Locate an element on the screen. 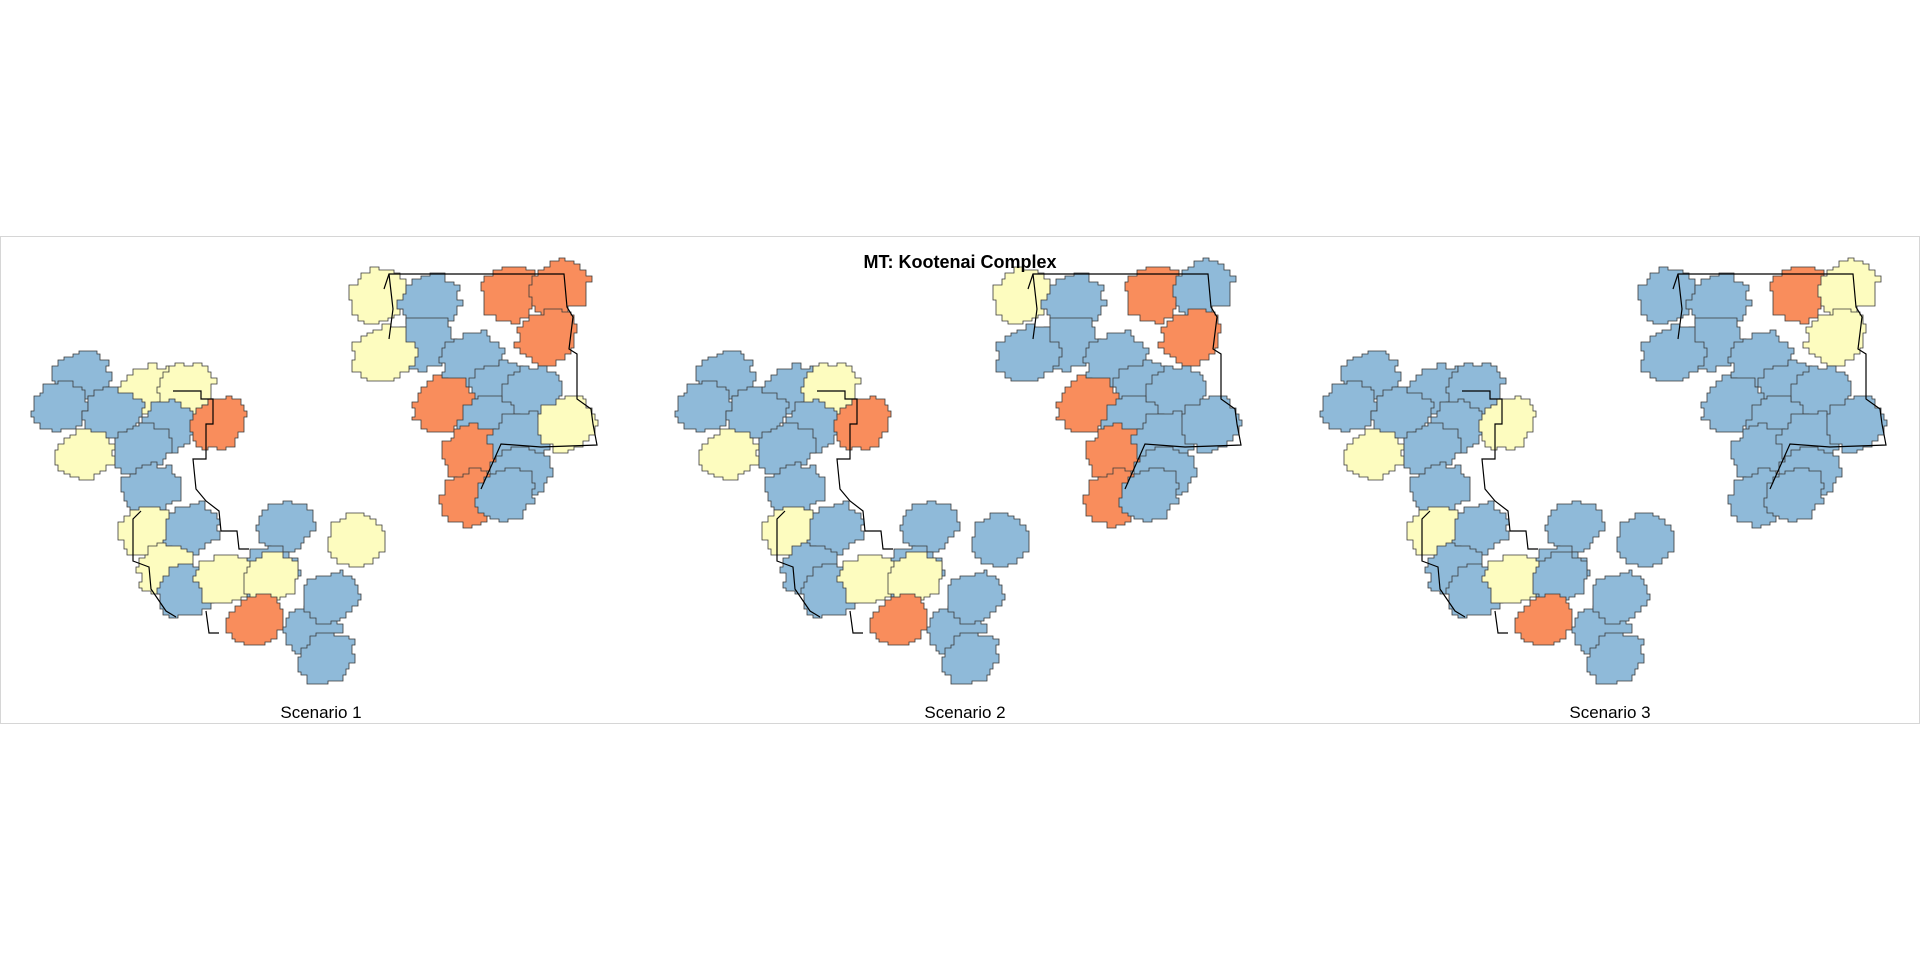 This screenshot has height=960, width=1920. panel-label: Scenario 2 is located at coordinates (965, 712).